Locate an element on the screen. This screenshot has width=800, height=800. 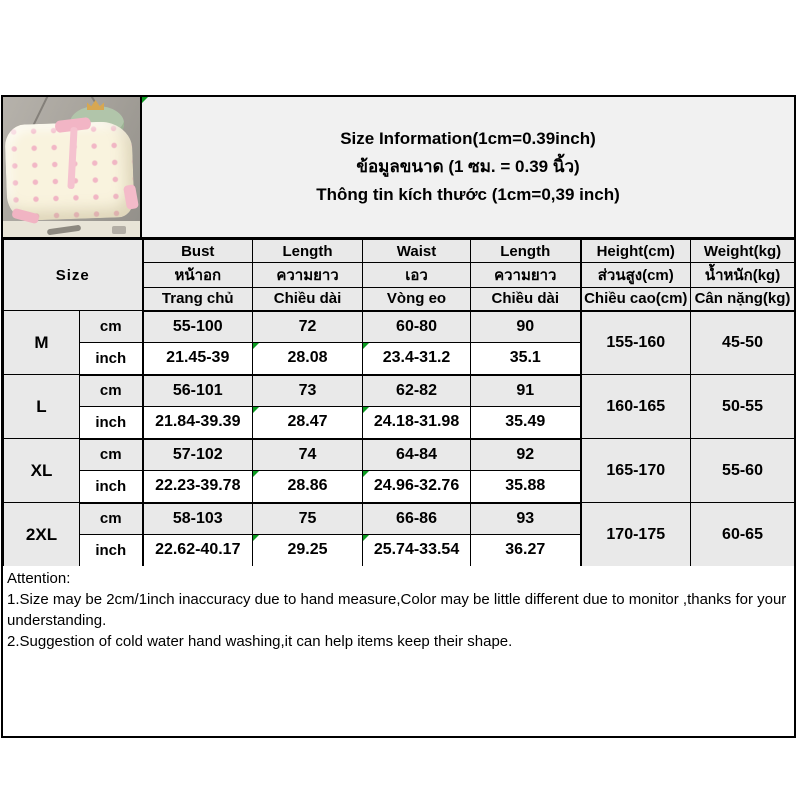
waist-cm-value: 62-82 is located at coordinates (417, 390).